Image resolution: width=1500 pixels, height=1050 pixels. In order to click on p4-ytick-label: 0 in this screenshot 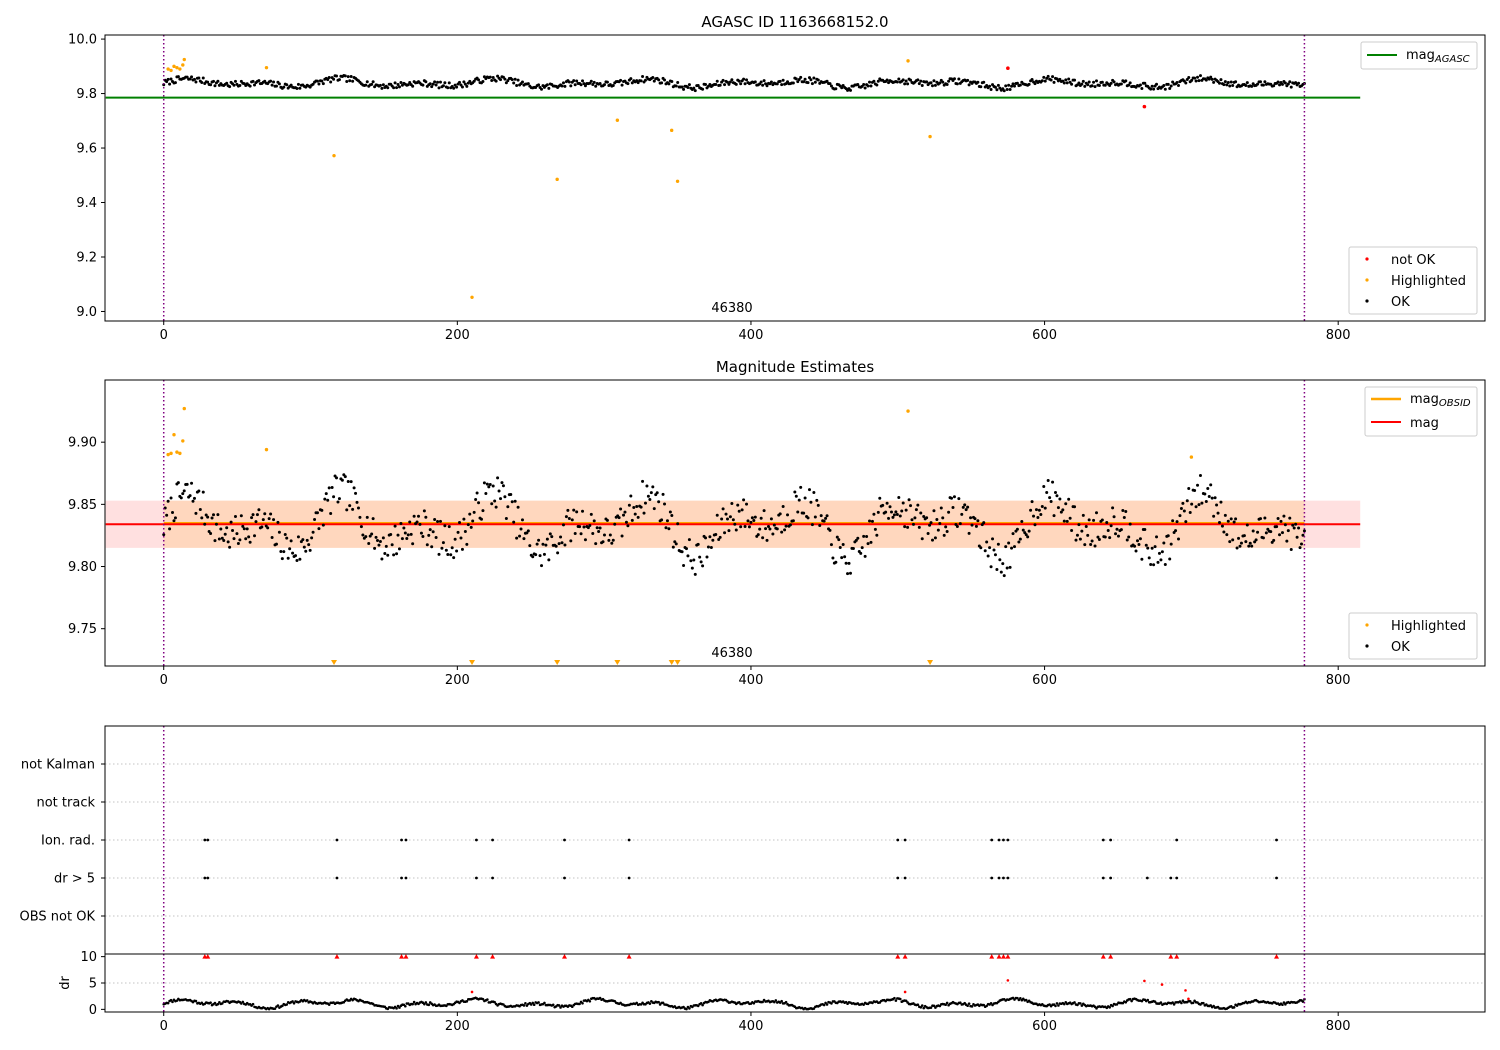, I will do `click(93, 1010)`.